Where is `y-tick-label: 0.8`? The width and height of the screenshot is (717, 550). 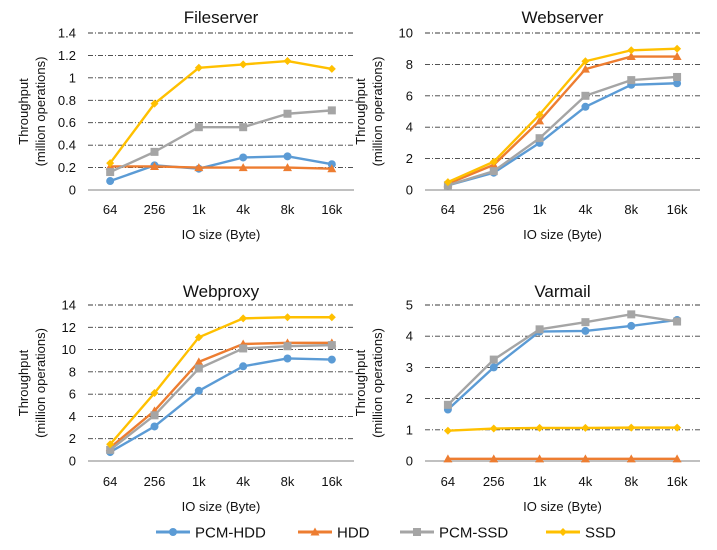
y-tick-label: 0.8 is located at coordinates (67, 100).